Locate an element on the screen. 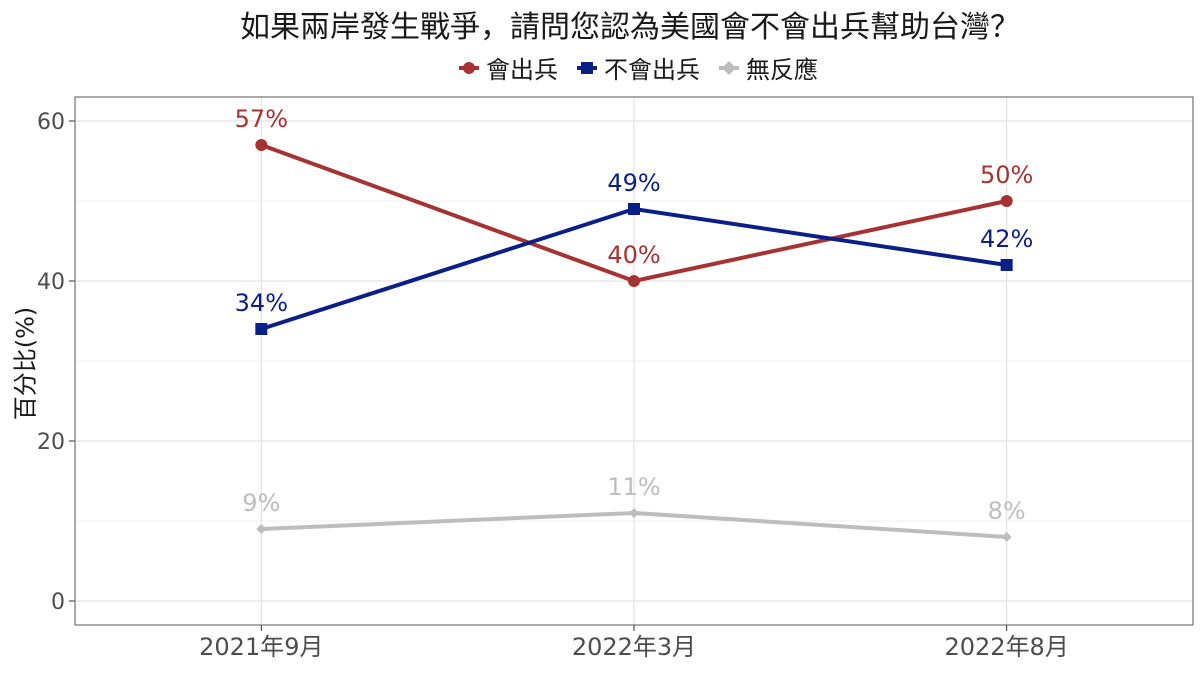  legend-item-2: 無反應 is located at coordinates (768, 67).